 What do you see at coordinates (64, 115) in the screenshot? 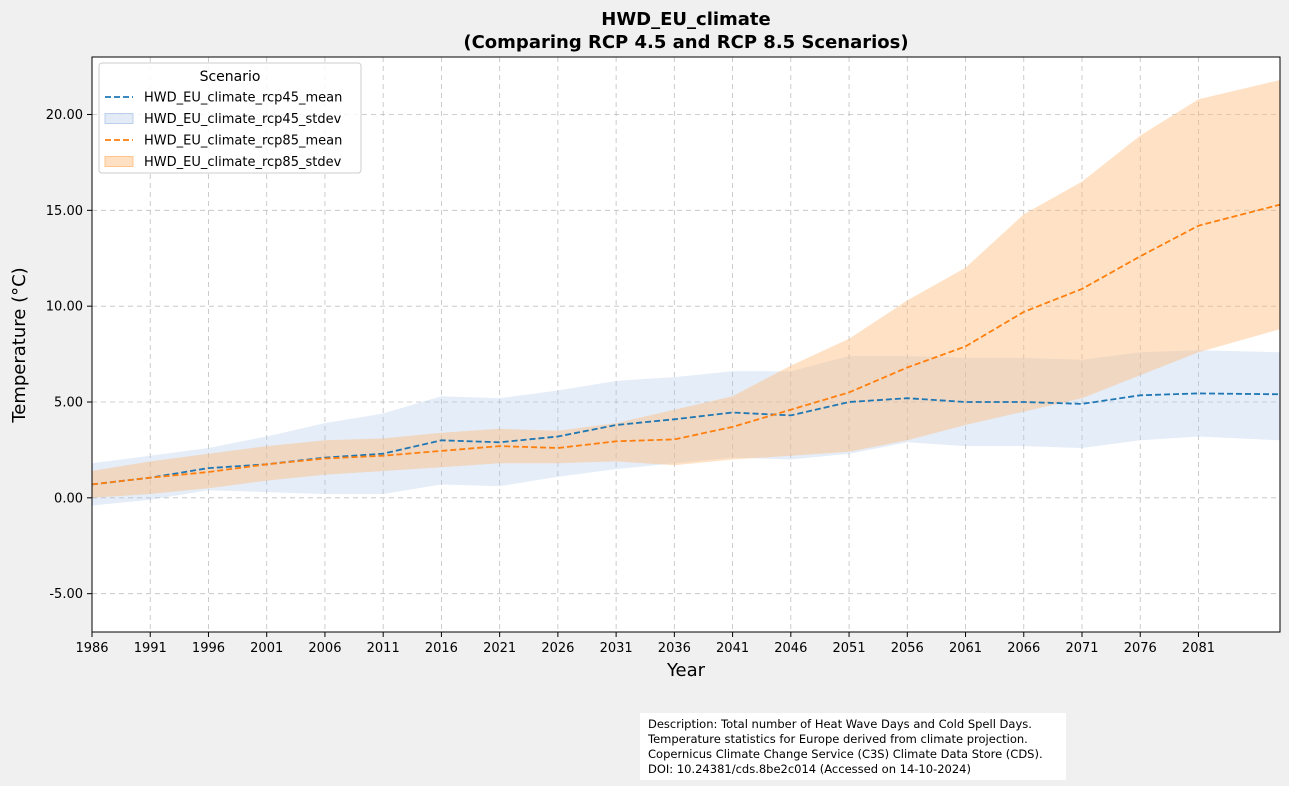
I see `y-tick-label: 20.00` at bounding box center [64, 115].